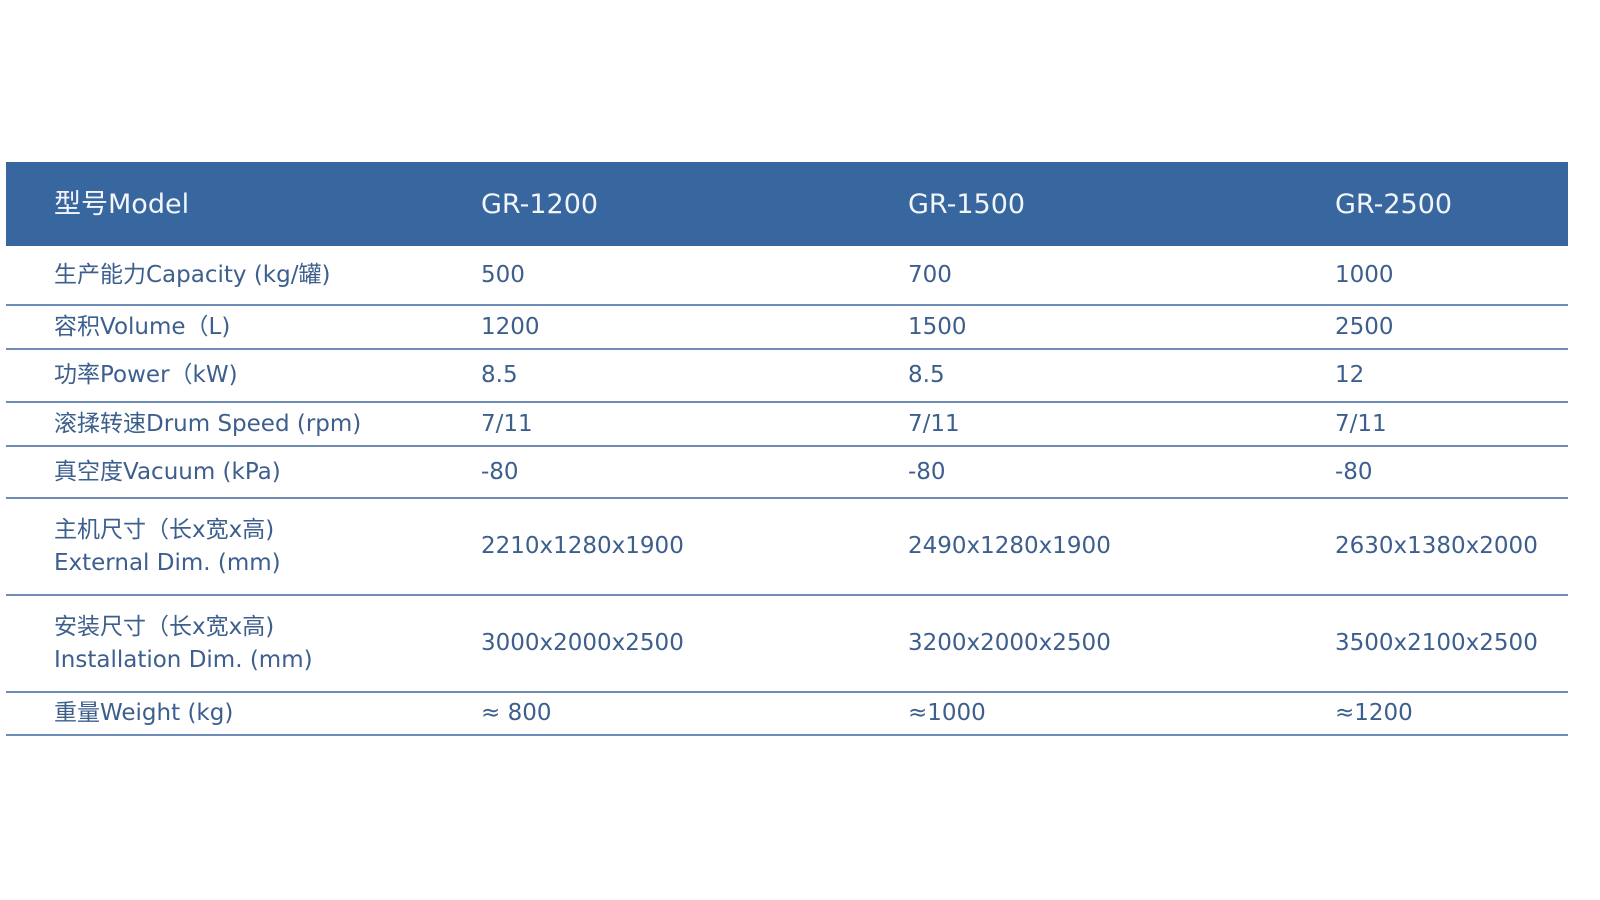  I want to click on table-row-drum-speed: 滚揉转速Drum Speed (rpm) 7/11 7/11 7/11, so click(787, 425).